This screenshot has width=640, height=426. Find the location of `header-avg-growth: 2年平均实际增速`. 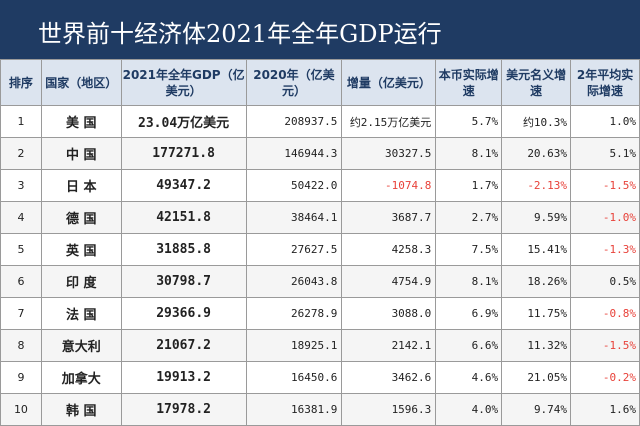

header-avg-growth: 2年平均实际增速 is located at coordinates (605, 82).